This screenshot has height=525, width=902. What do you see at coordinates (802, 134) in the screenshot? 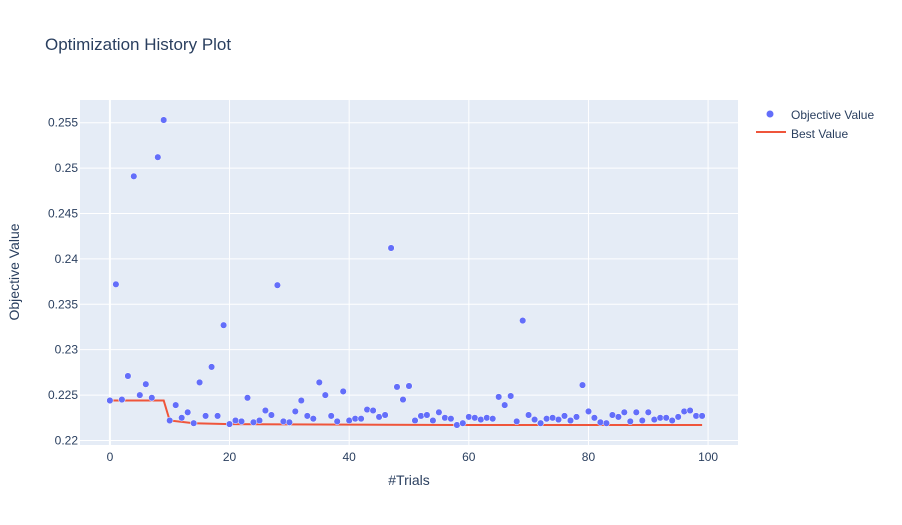
I see `legend-item-best-value: Best Value` at bounding box center [802, 134].